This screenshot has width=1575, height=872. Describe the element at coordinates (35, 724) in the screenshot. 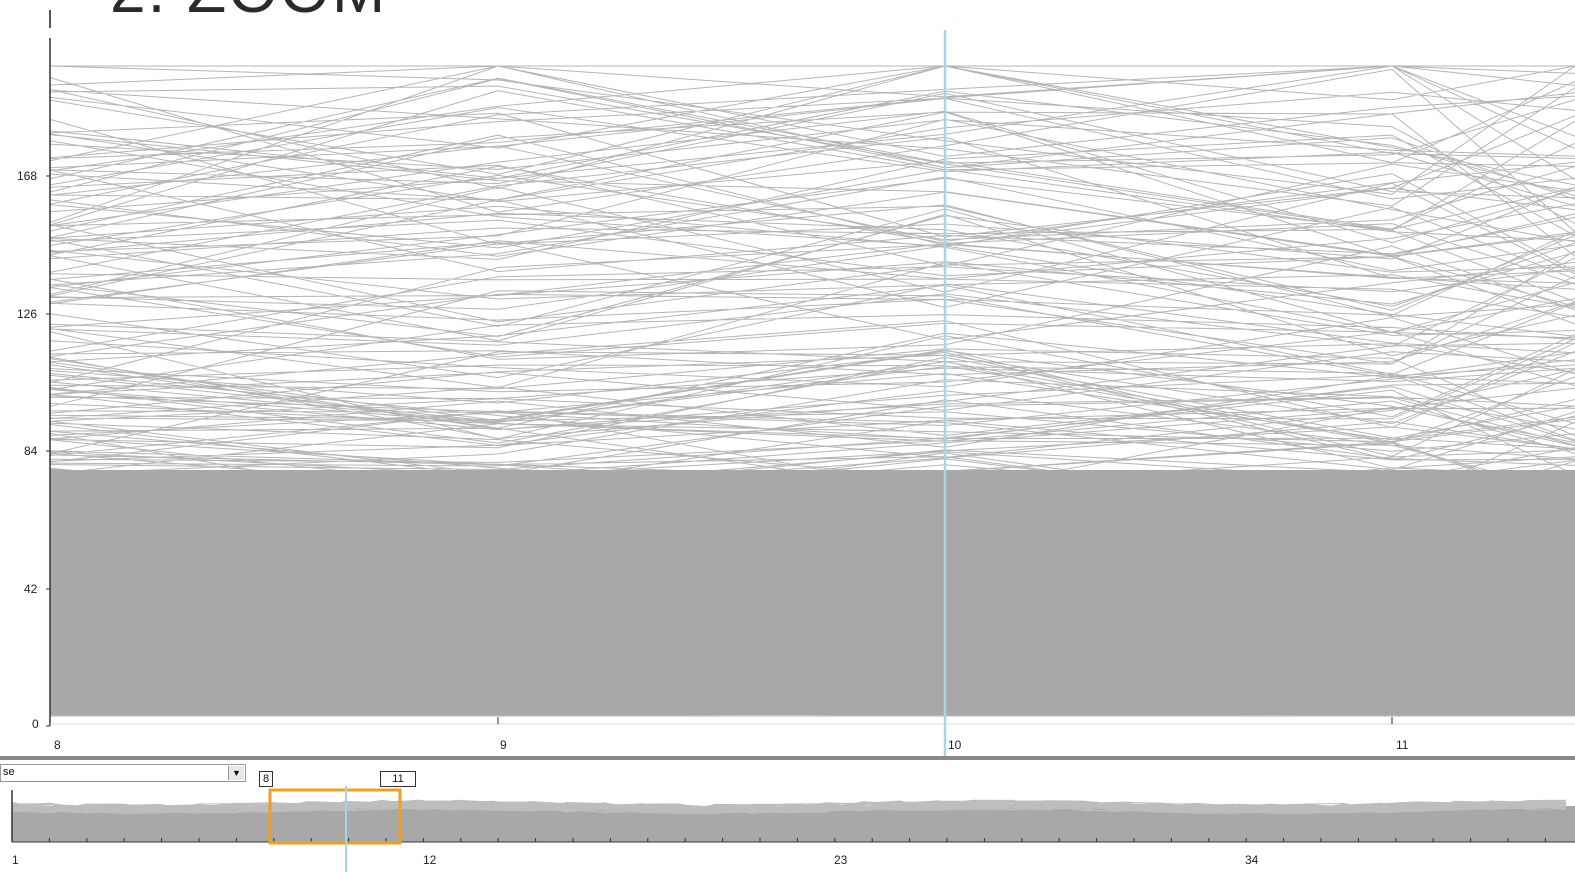

I see `y-tick-label: 0` at that location.